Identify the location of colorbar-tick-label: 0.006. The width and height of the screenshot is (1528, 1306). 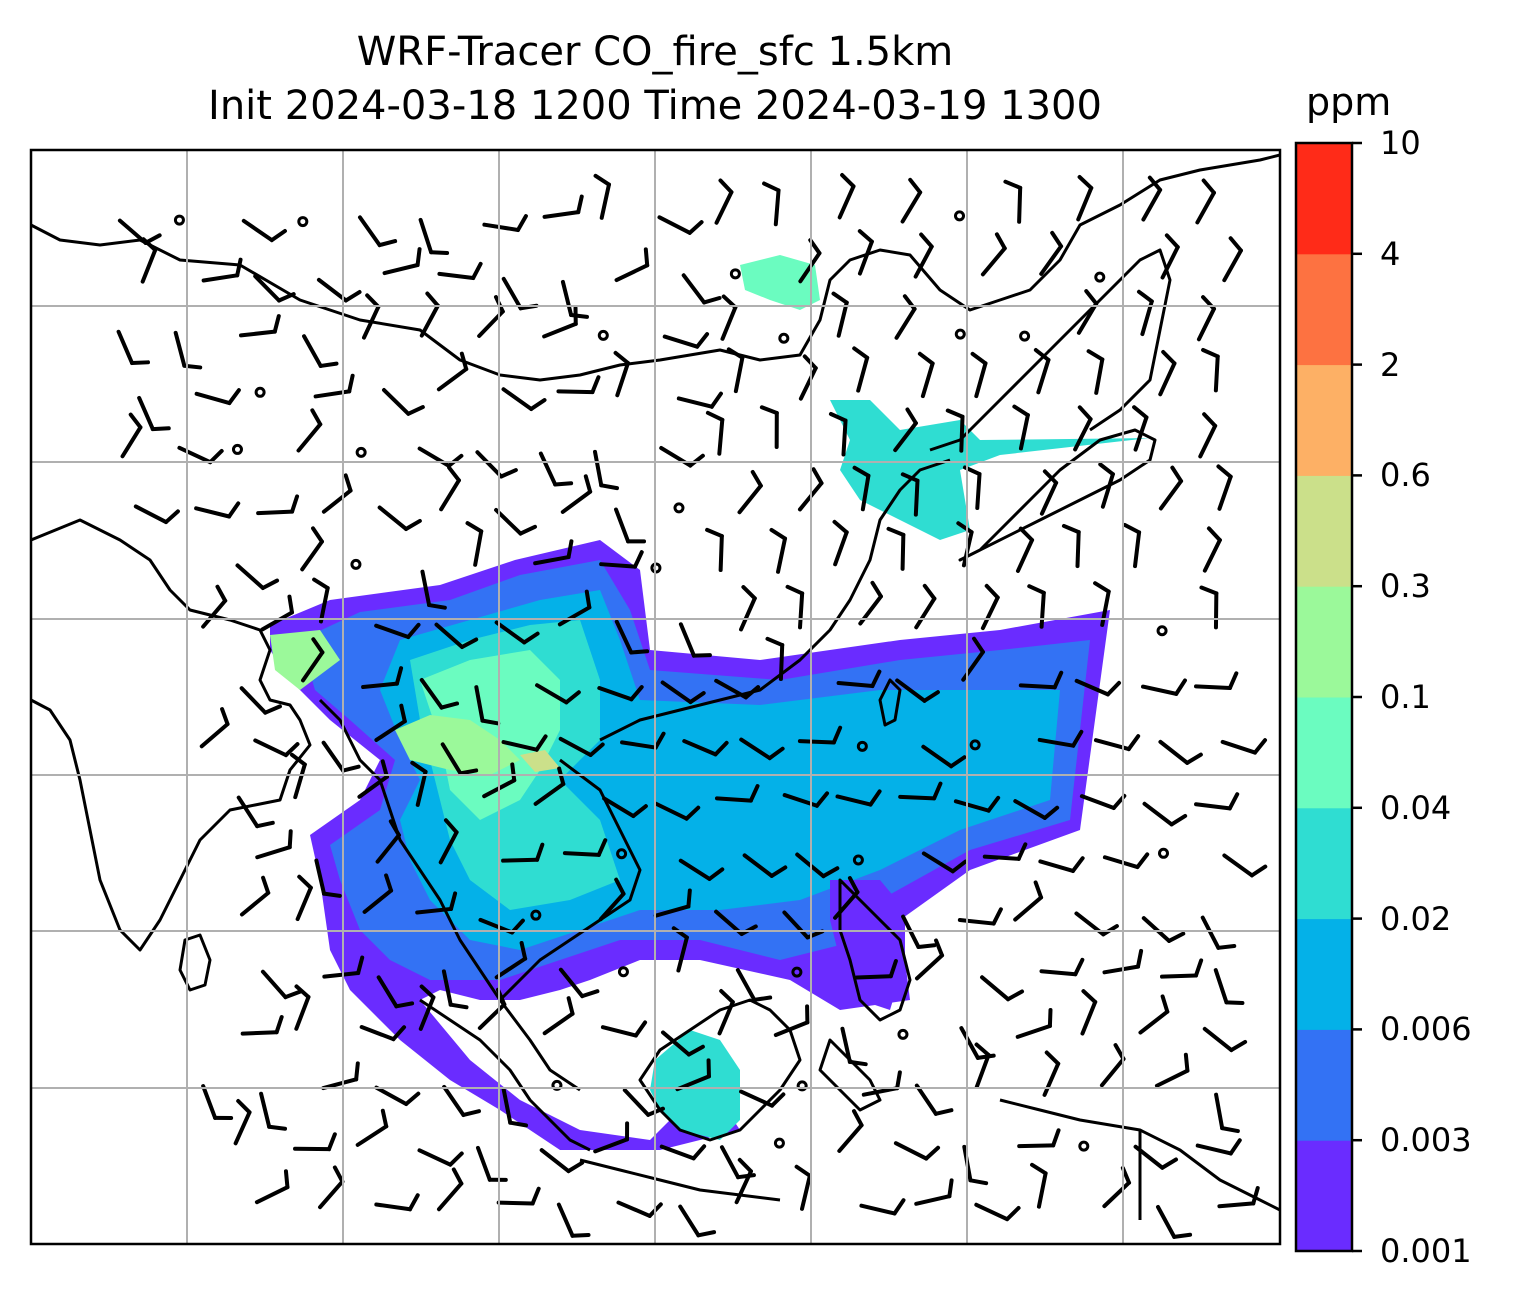
(1426, 1029).